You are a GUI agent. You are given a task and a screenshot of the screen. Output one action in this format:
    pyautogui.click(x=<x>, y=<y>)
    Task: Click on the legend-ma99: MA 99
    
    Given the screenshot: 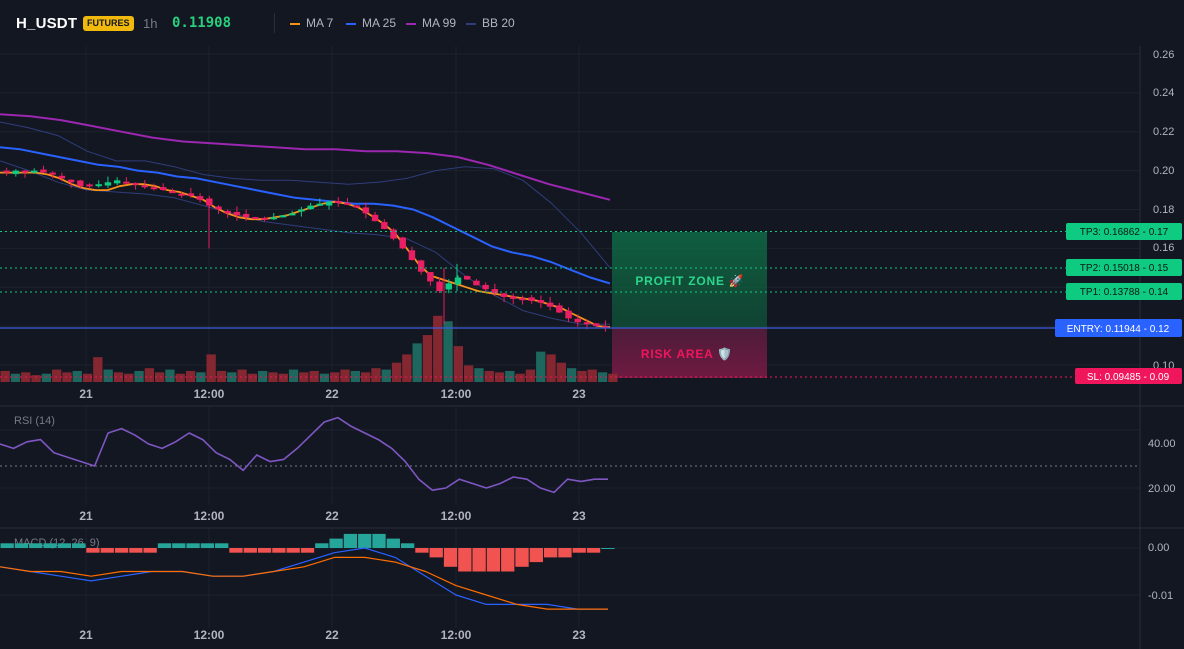 What is the action you would take?
    pyautogui.click(x=431, y=23)
    